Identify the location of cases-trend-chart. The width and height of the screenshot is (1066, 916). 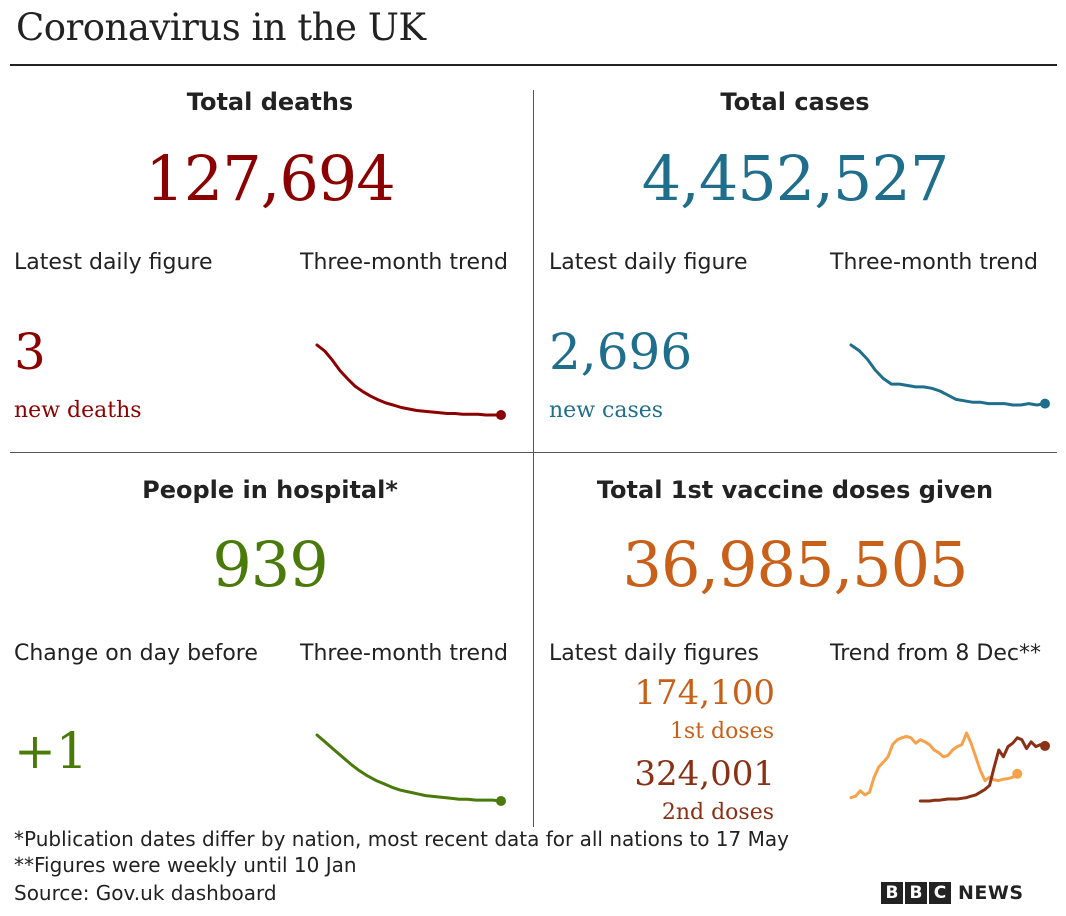
(949, 376).